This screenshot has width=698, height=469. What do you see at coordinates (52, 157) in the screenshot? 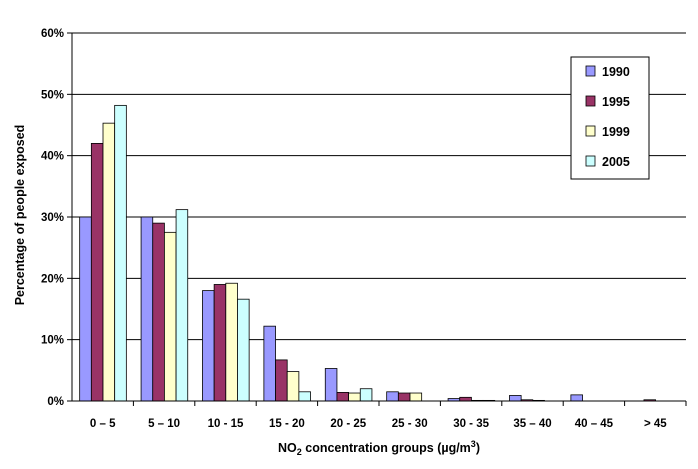
I see `y-tick-label: 40%` at bounding box center [52, 157].